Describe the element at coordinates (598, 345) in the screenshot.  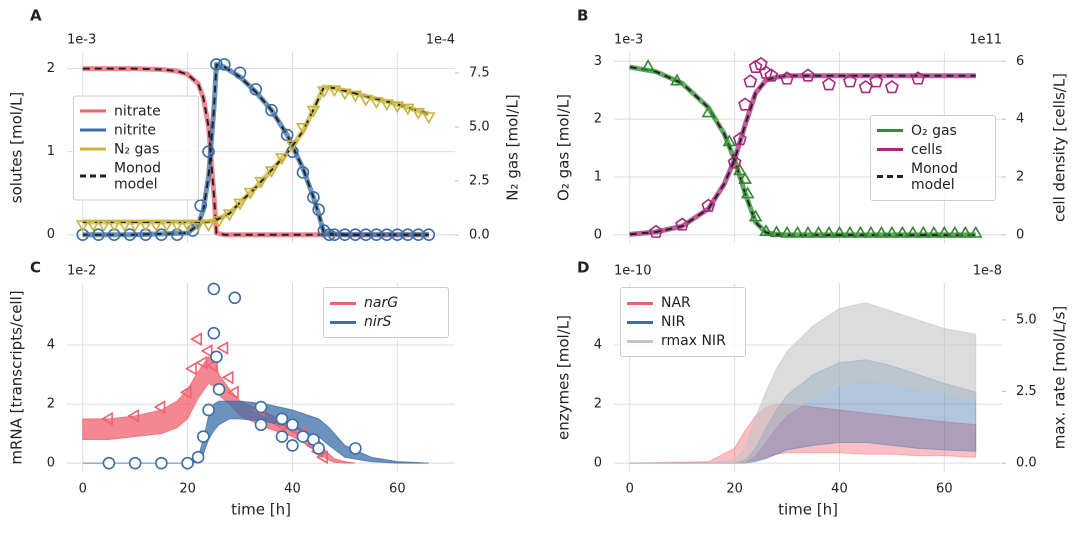
I see `y-tick-label: 4` at that location.